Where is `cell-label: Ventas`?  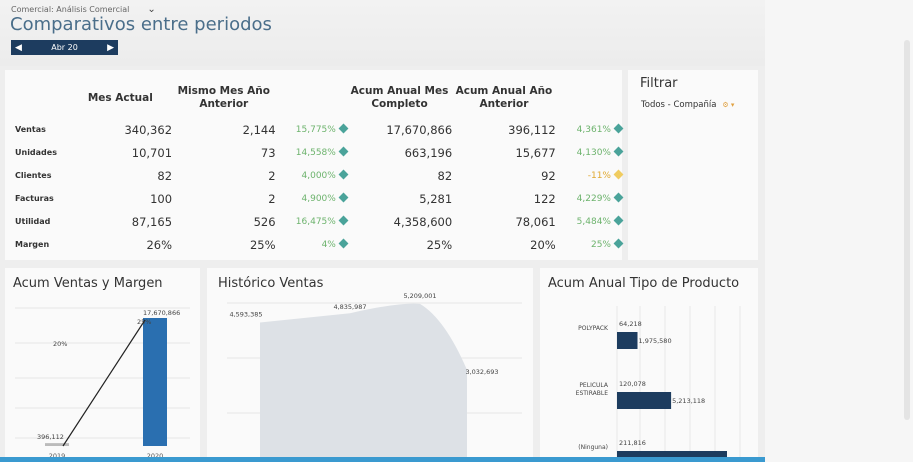 cell-label: Ventas is located at coordinates (42, 129).